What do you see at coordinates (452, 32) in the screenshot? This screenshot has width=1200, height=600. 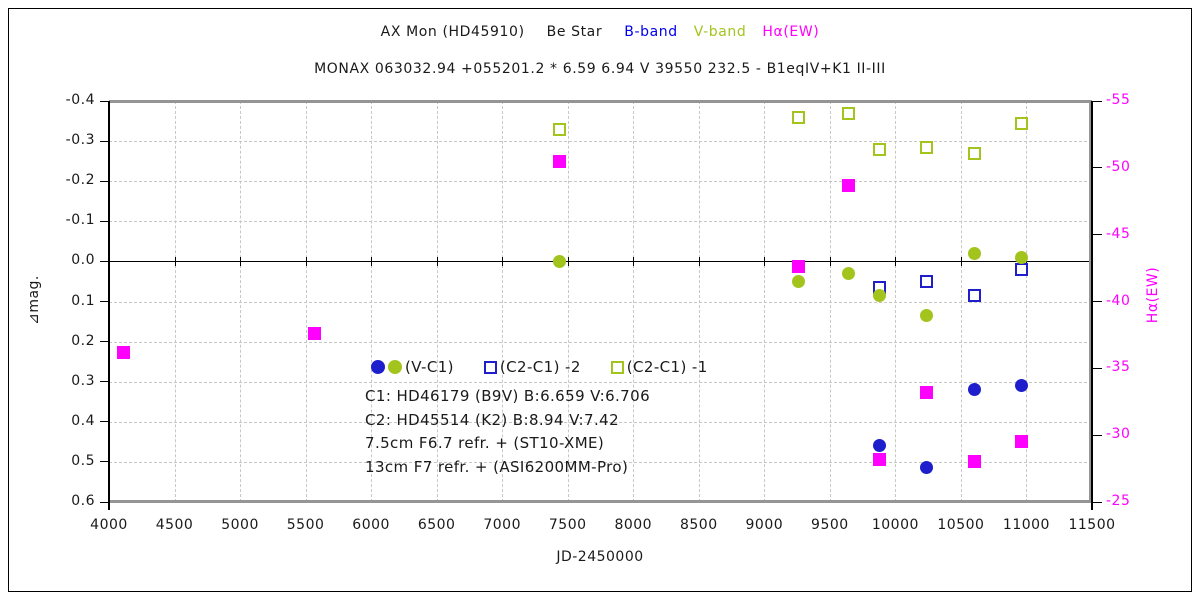 I see `title-star-name: AX Mon (HD45910)` at bounding box center [452, 32].